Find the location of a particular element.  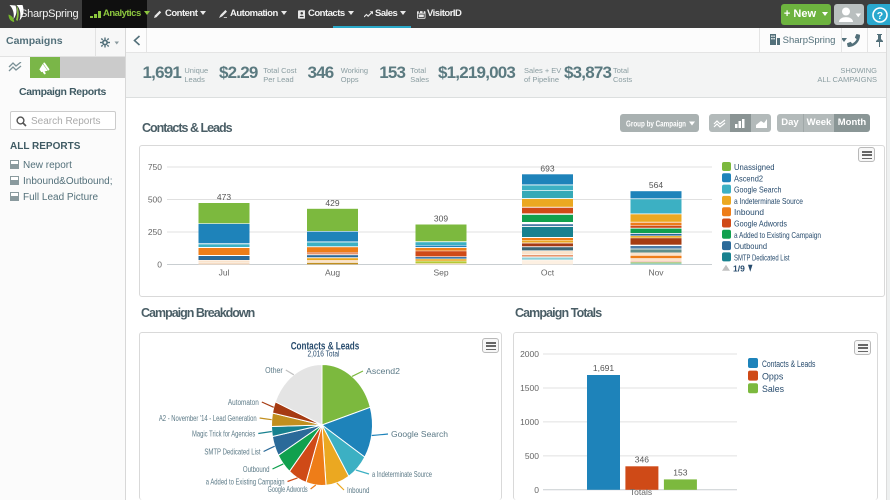

svg-text: Magic Trick for Agencies is located at coordinates (223, 434).